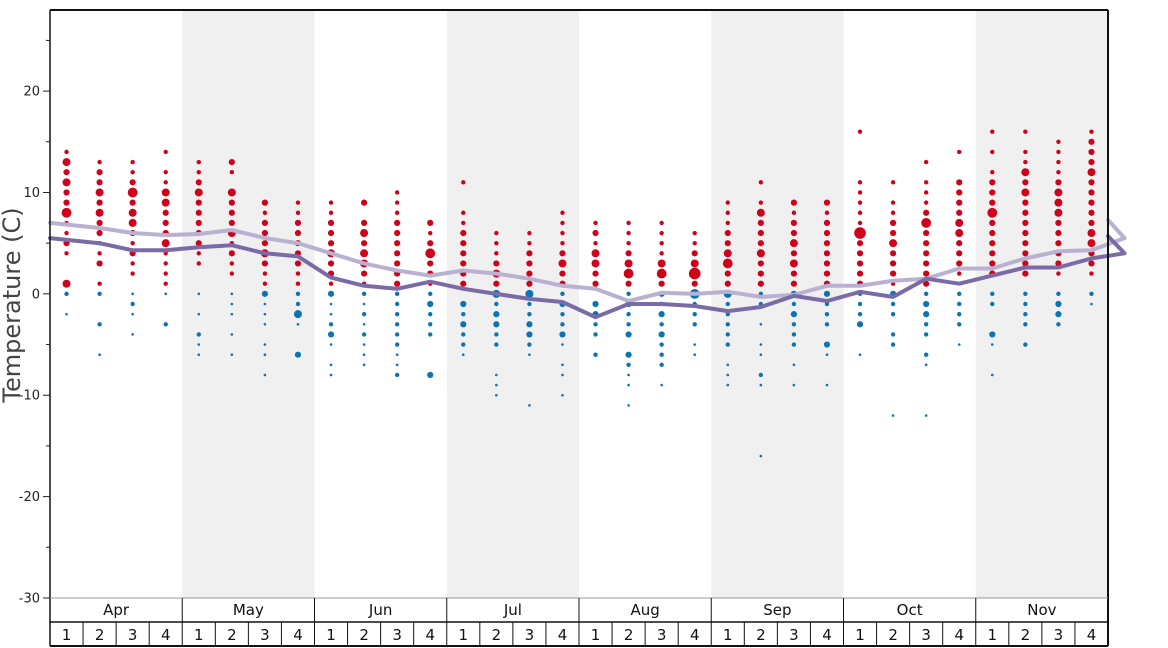 This screenshot has width=1168, height=648. What do you see at coordinates (29, 396) in the screenshot?
I see `y-tick-label: -10` at bounding box center [29, 396].